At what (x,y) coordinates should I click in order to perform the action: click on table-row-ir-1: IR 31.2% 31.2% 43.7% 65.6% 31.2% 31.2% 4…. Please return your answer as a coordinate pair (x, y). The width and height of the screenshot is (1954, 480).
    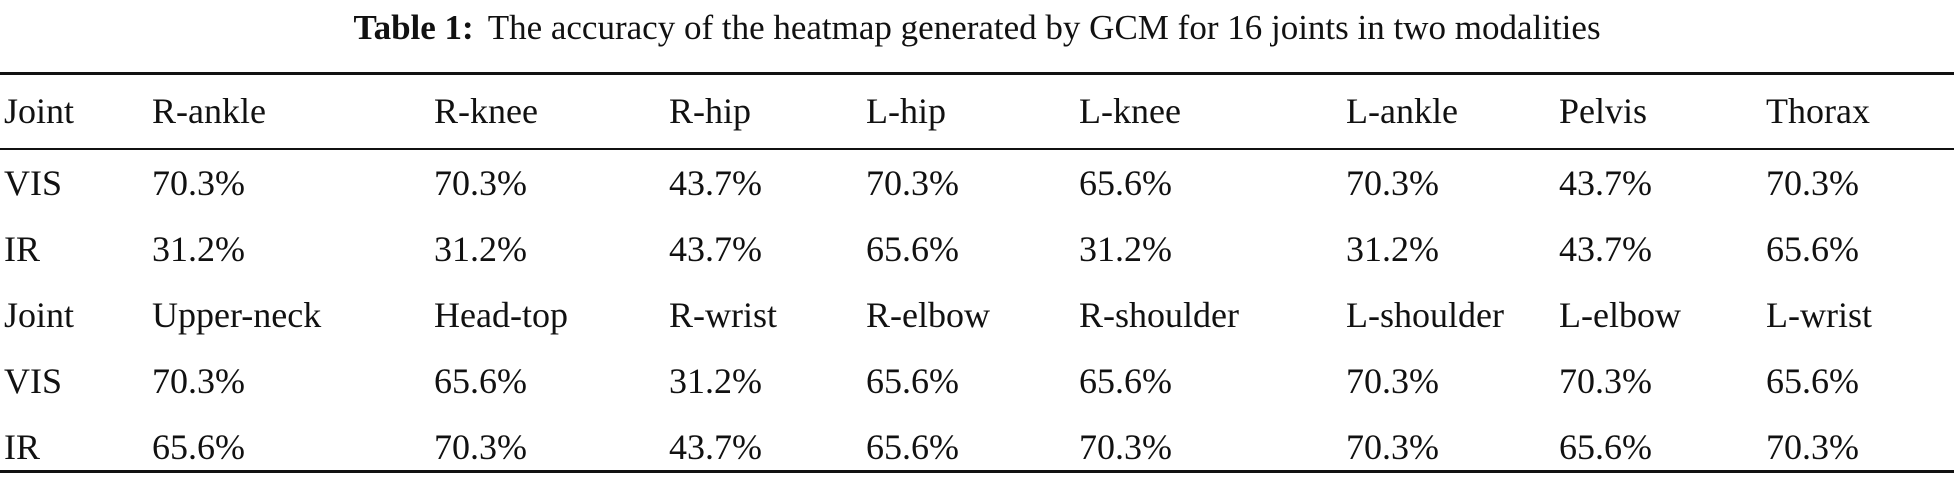
    Looking at the image, I should click on (977, 249).